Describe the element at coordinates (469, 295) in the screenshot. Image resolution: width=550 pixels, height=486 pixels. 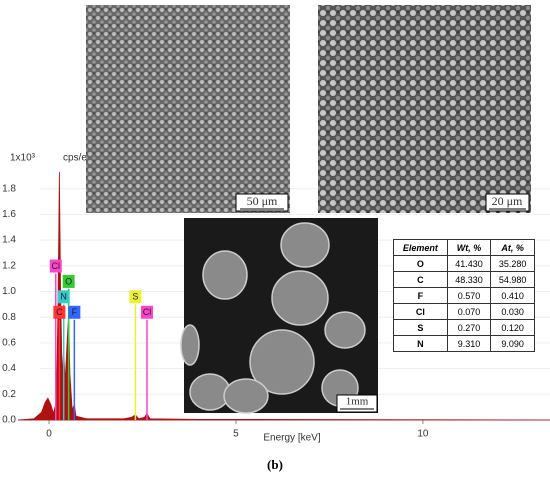
I see `table-cell: 0.570` at that location.